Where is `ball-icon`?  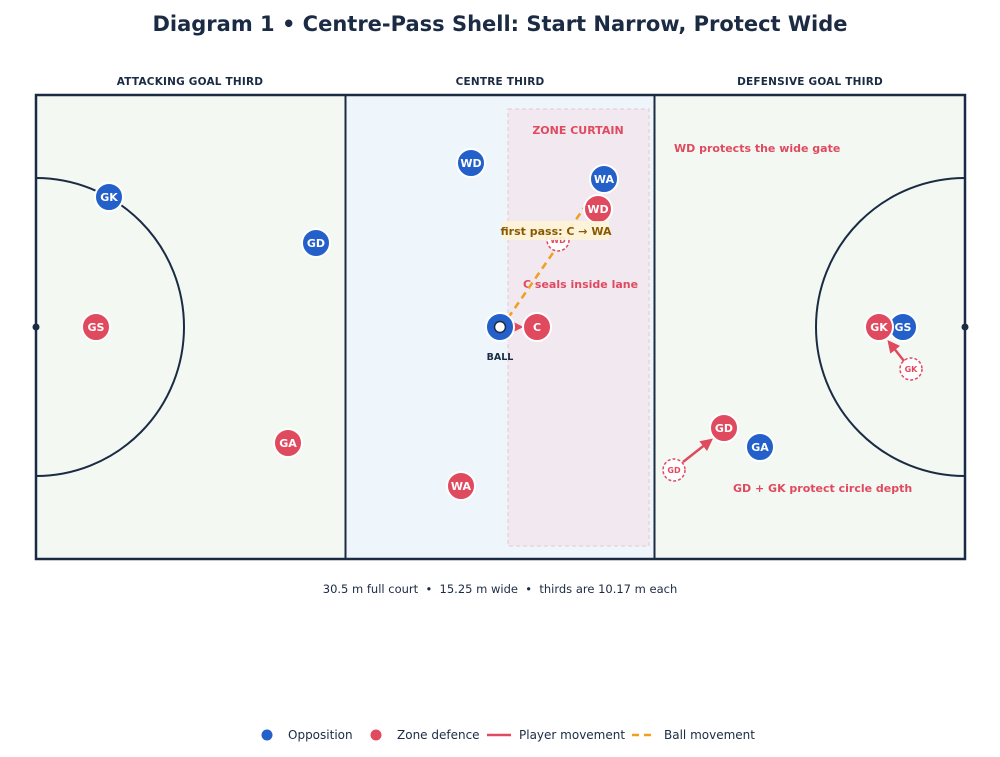
ball-icon is located at coordinates (500, 327).